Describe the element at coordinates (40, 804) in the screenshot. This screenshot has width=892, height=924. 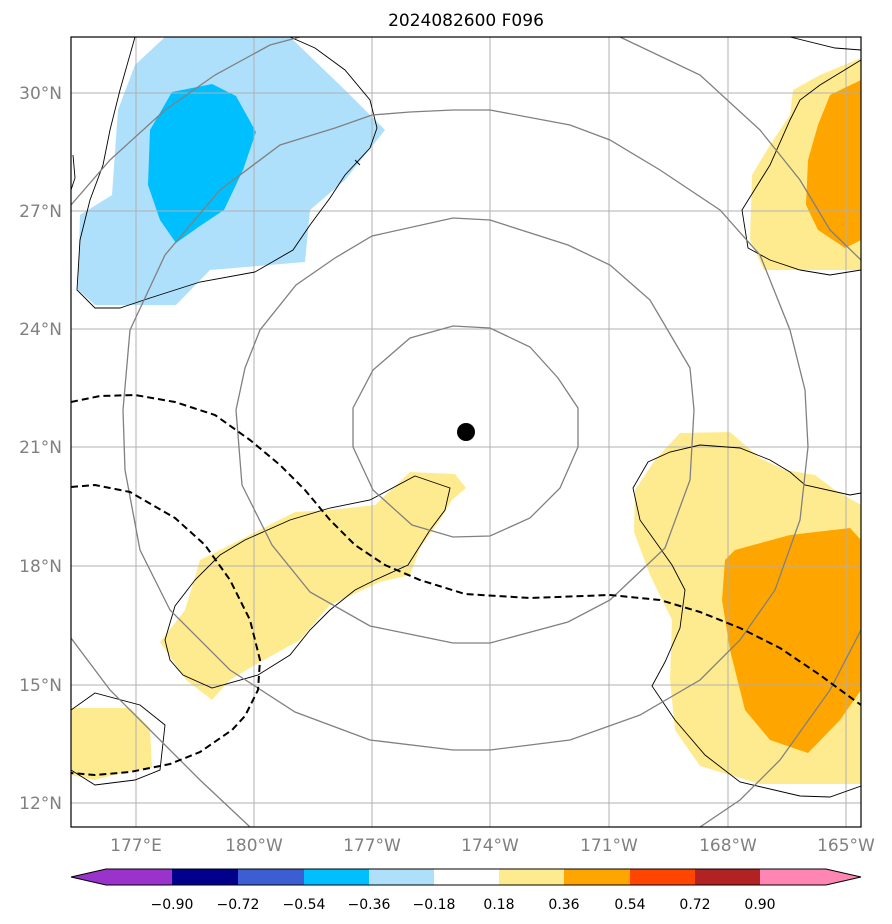
I see `lat-label: 12°N` at that location.